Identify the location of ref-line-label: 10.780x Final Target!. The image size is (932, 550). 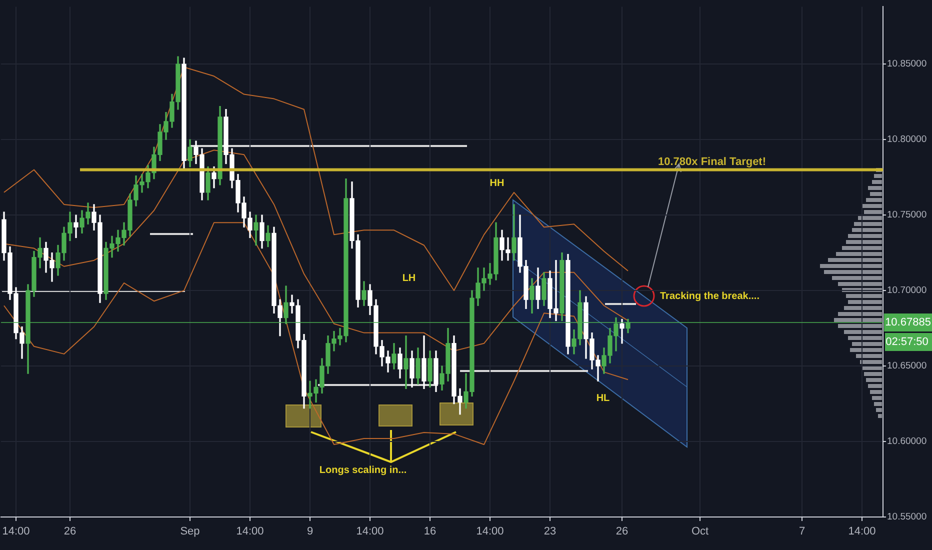
(712, 162).